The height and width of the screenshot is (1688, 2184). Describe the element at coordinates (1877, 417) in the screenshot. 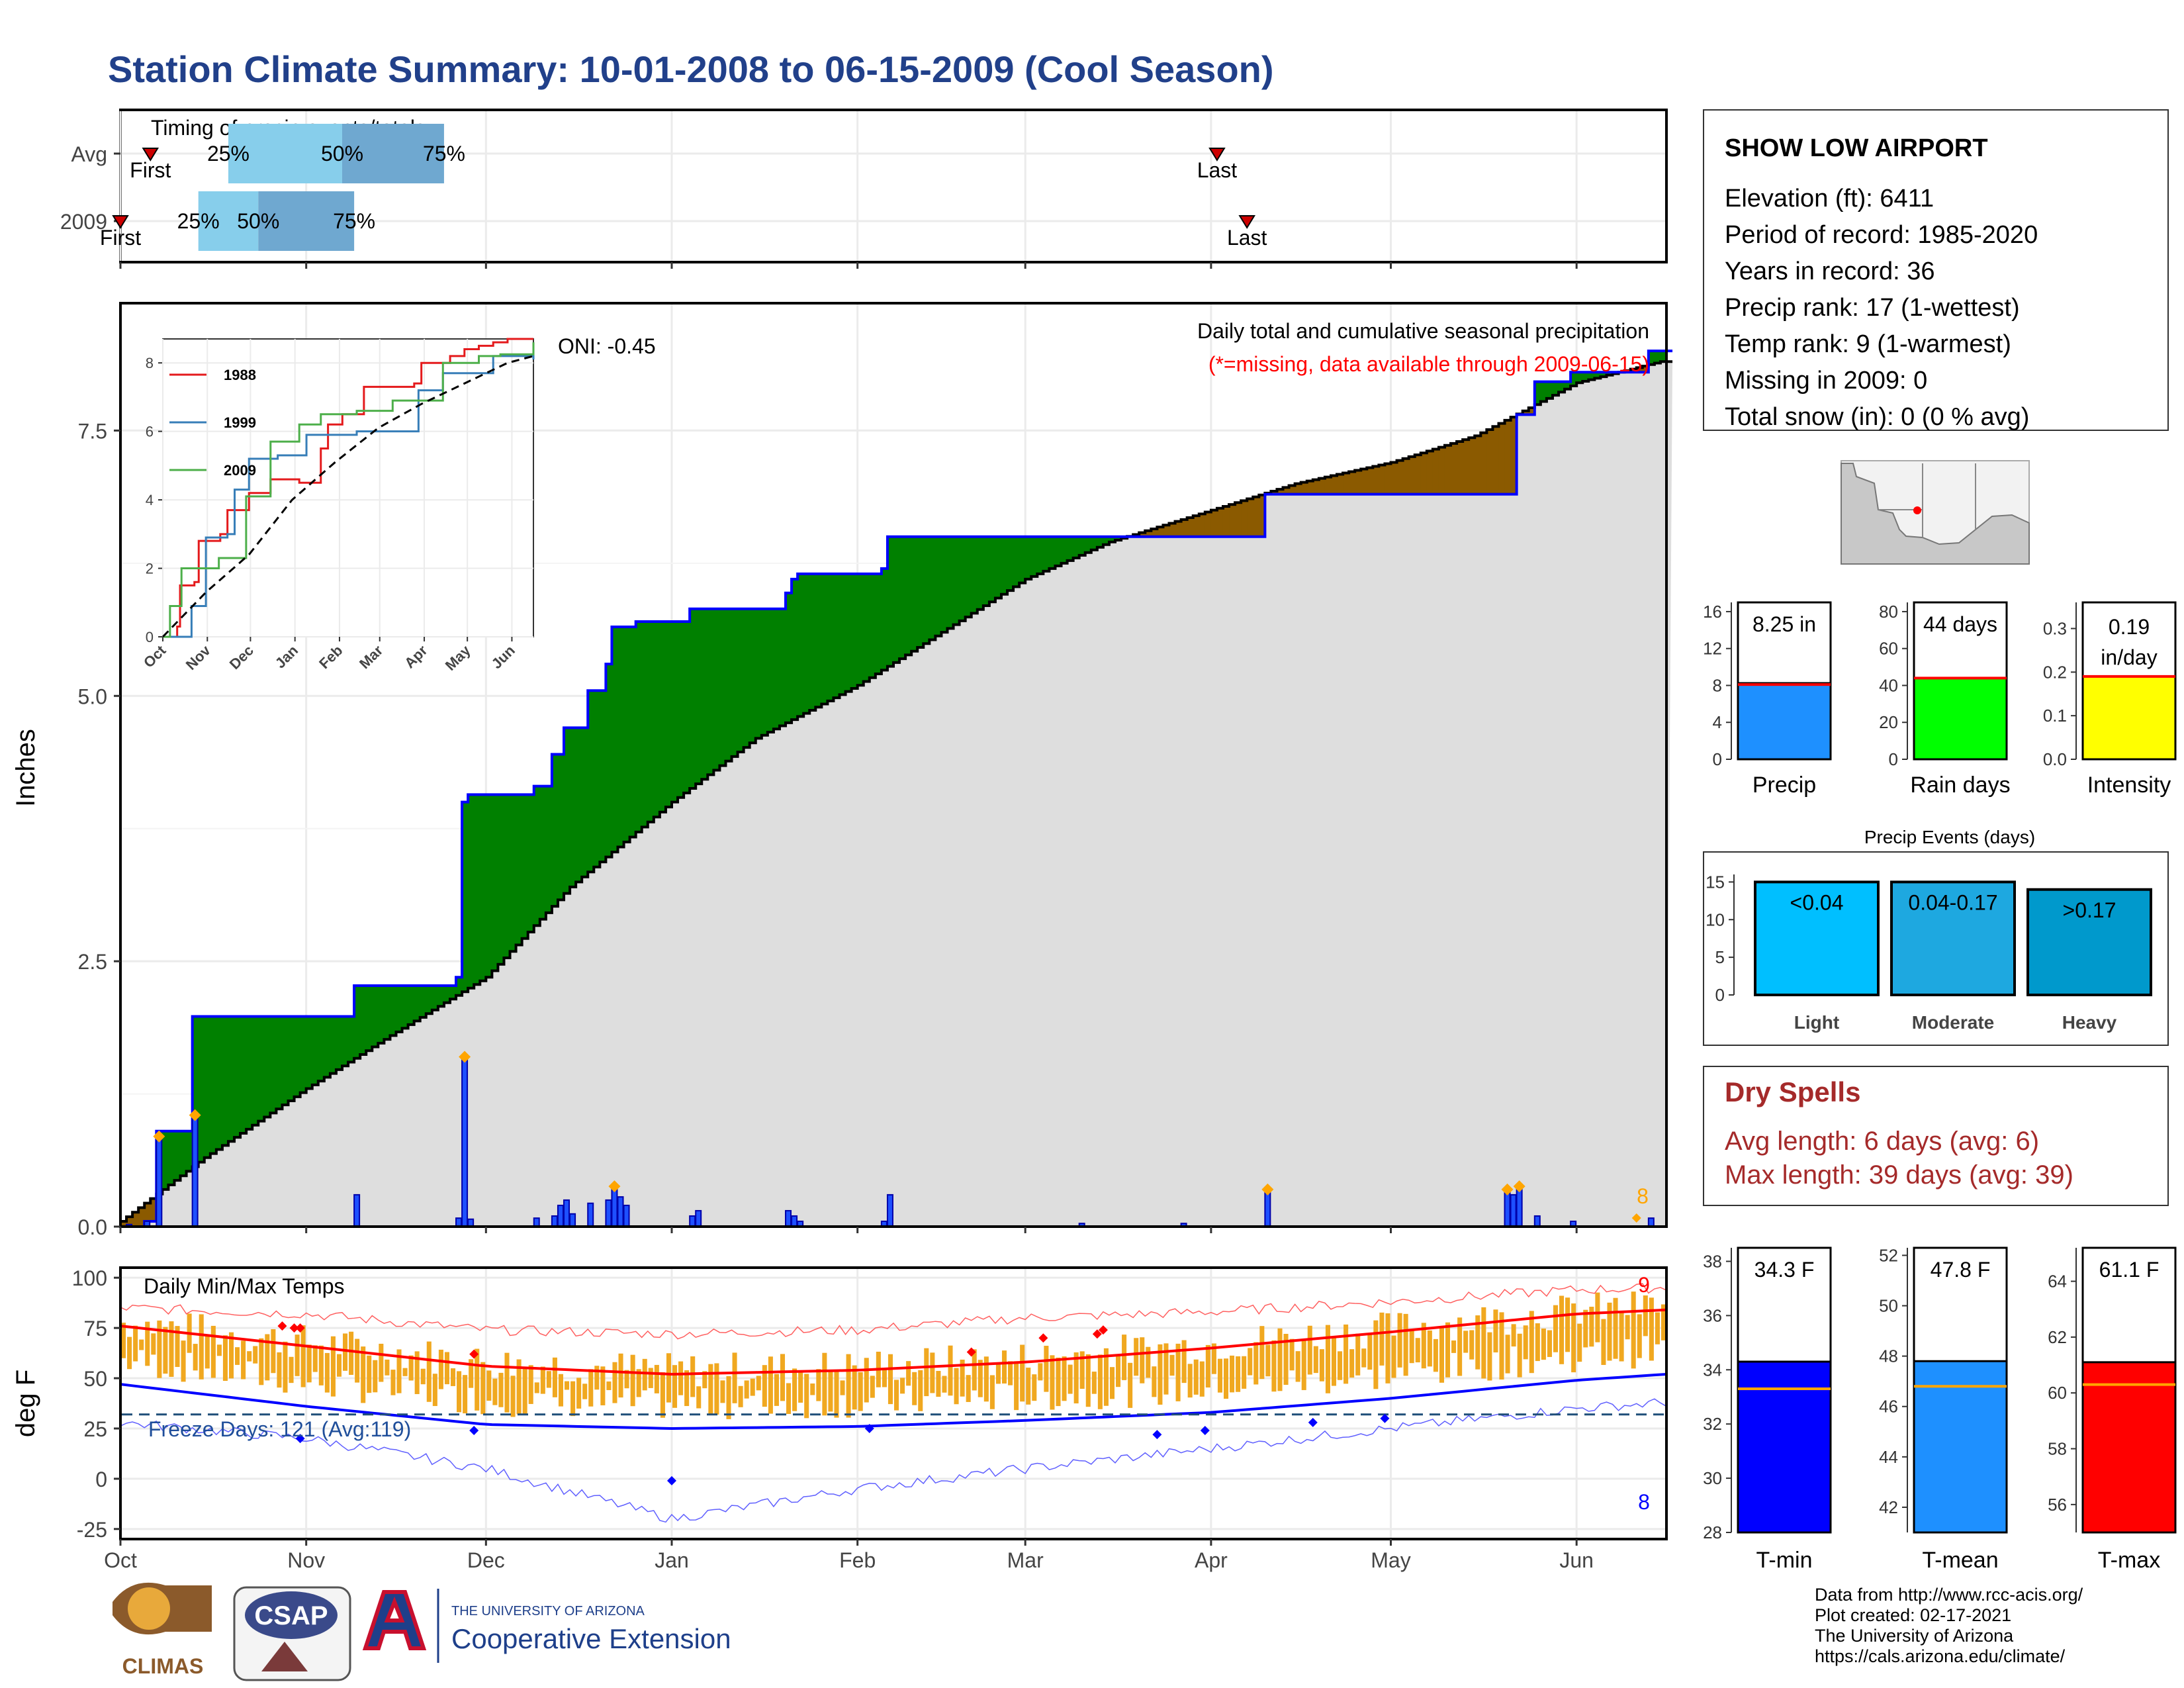

I see `station-line: Total snow (in): 0 (0 % avg)` at that location.